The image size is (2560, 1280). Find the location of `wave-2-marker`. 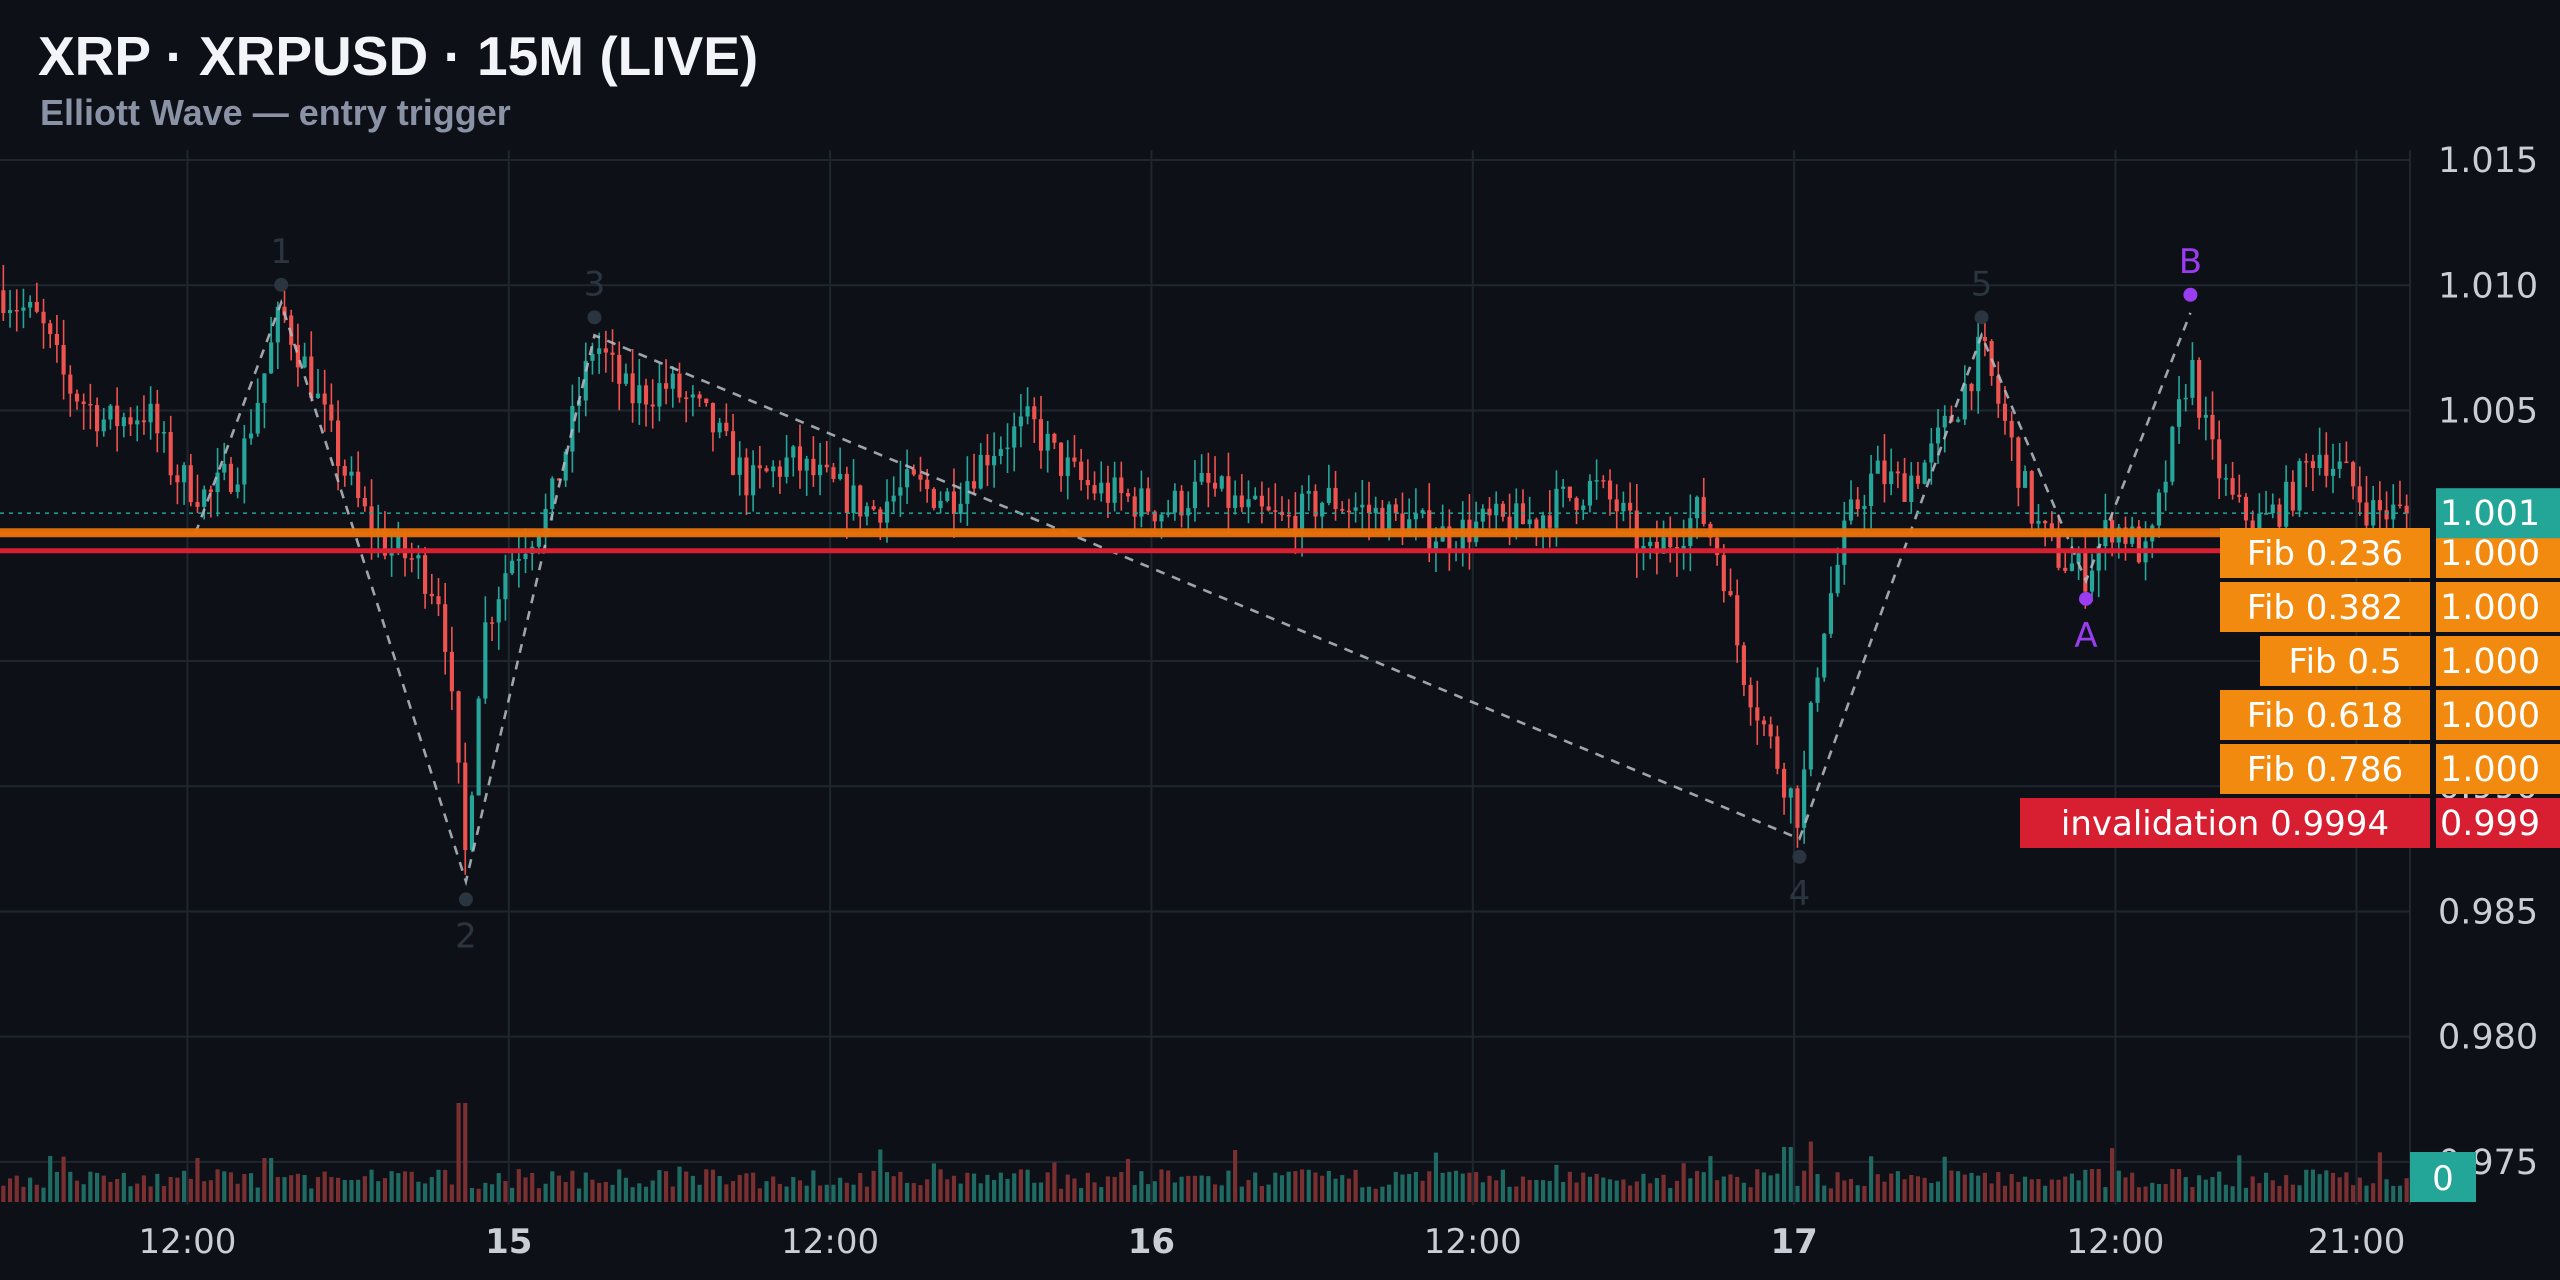

wave-2-marker is located at coordinates (465, 899).